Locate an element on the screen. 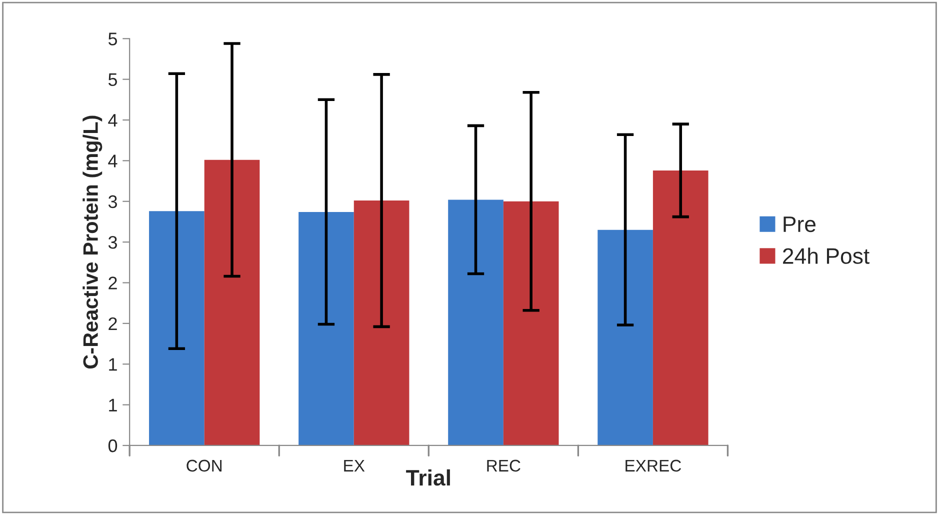 This screenshot has width=939, height=515. x-axis-title: Trial is located at coordinates (428, 477).